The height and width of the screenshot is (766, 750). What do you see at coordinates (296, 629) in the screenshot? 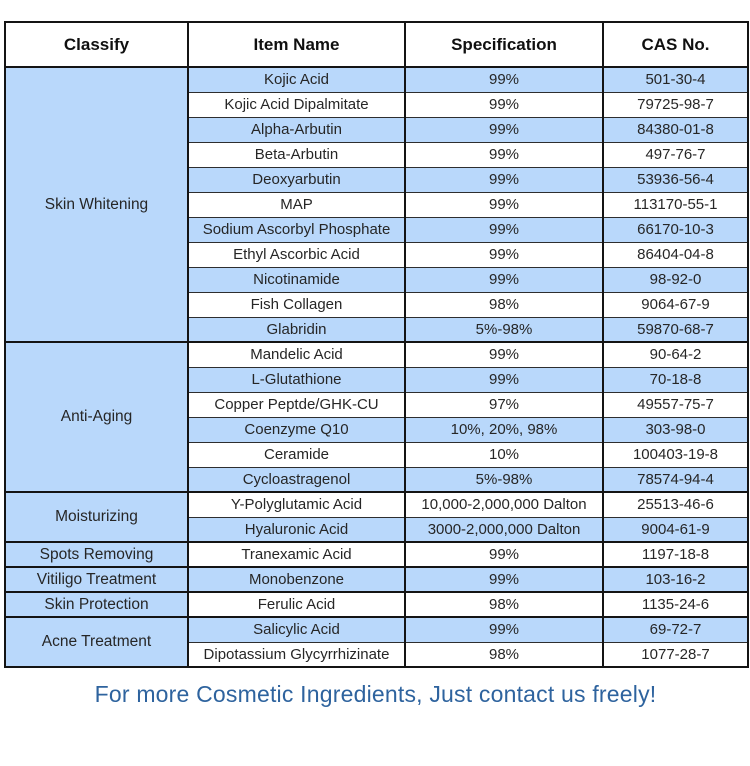
I see `item-name-cell: Salicylic Acid` at bounding box center [296, 629].